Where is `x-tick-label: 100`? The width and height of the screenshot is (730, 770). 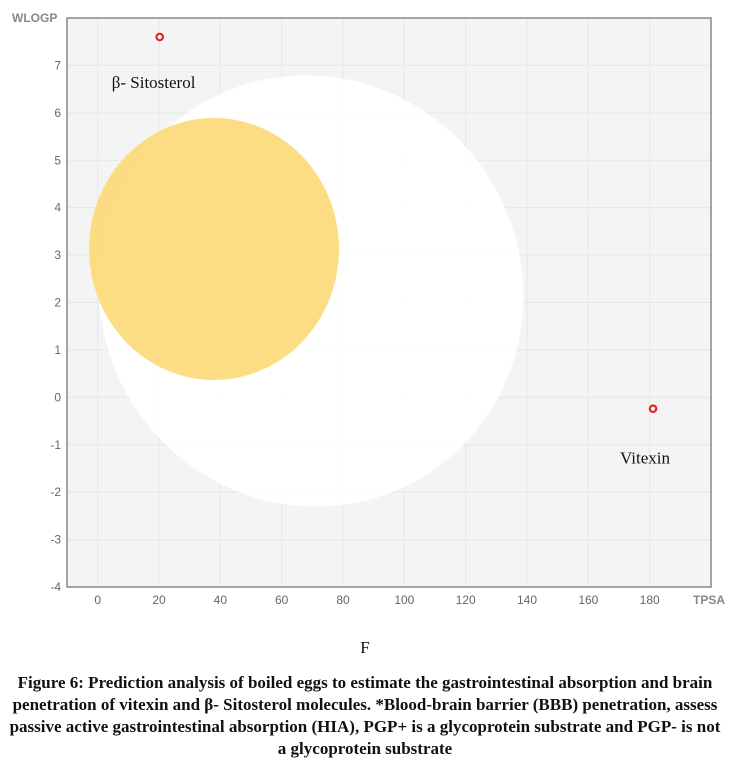 x-tick-label: 100 is located at coordinates (404, 600).